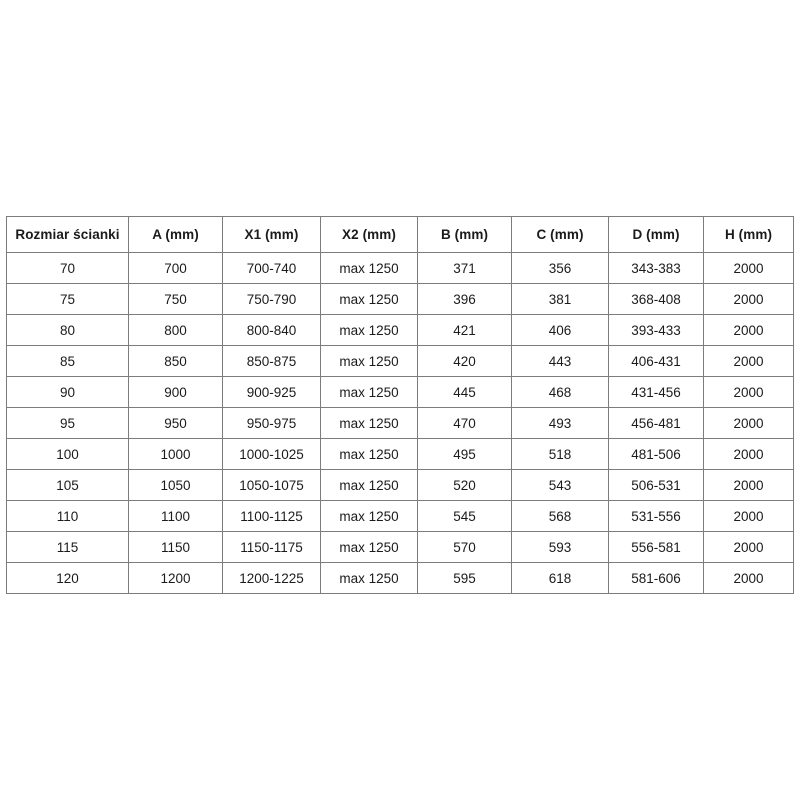 The height and width of the screenshot is (800, 800). Describe the element at coordinates (271, 330) in the screenshot. I see `cell-x1: 800-840` at that location.